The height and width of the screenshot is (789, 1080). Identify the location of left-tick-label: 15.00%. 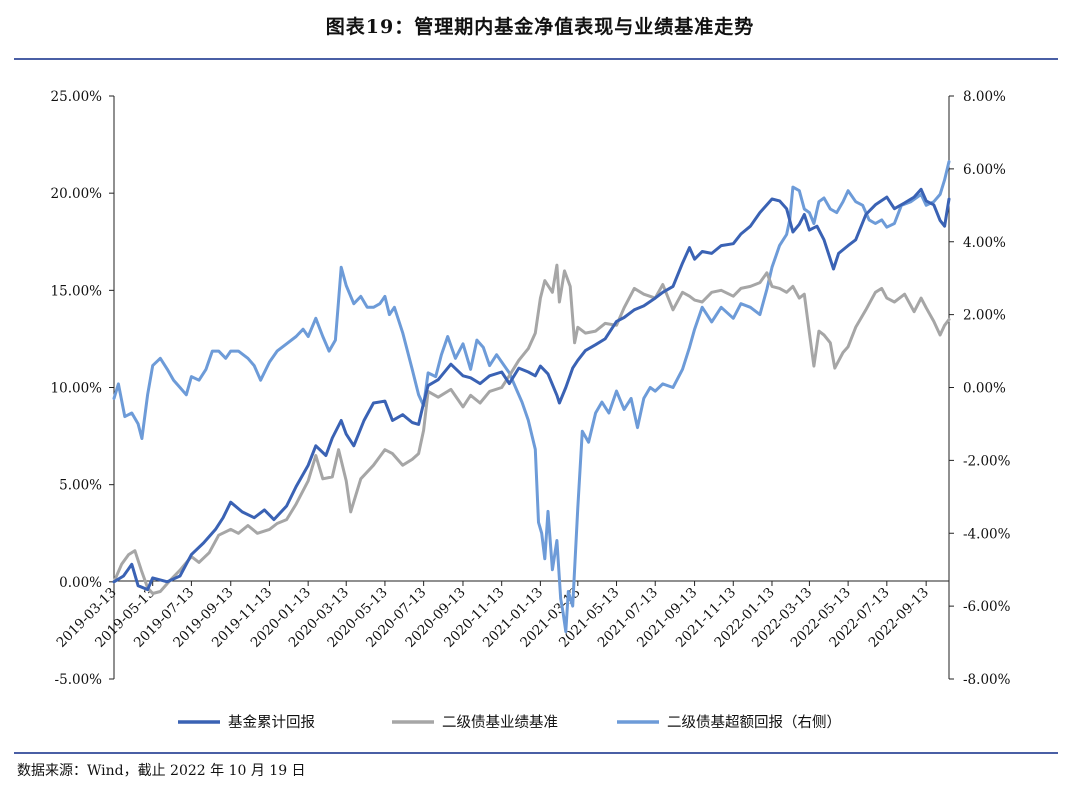
(77, 291).